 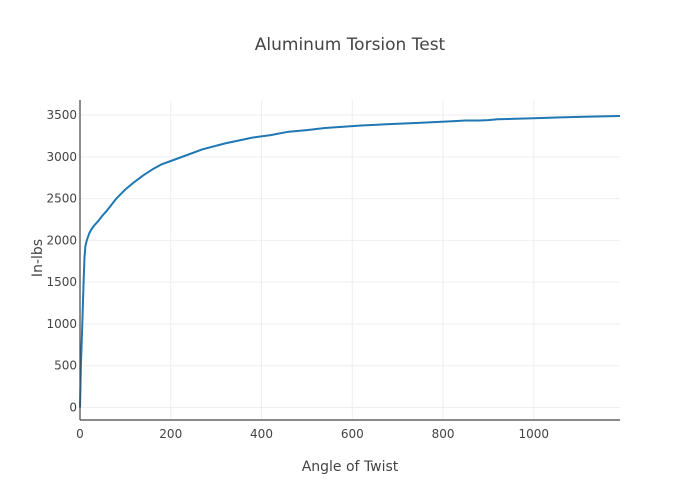 I want to click on x-tick-label: 1000, so click(x=534, y=434).